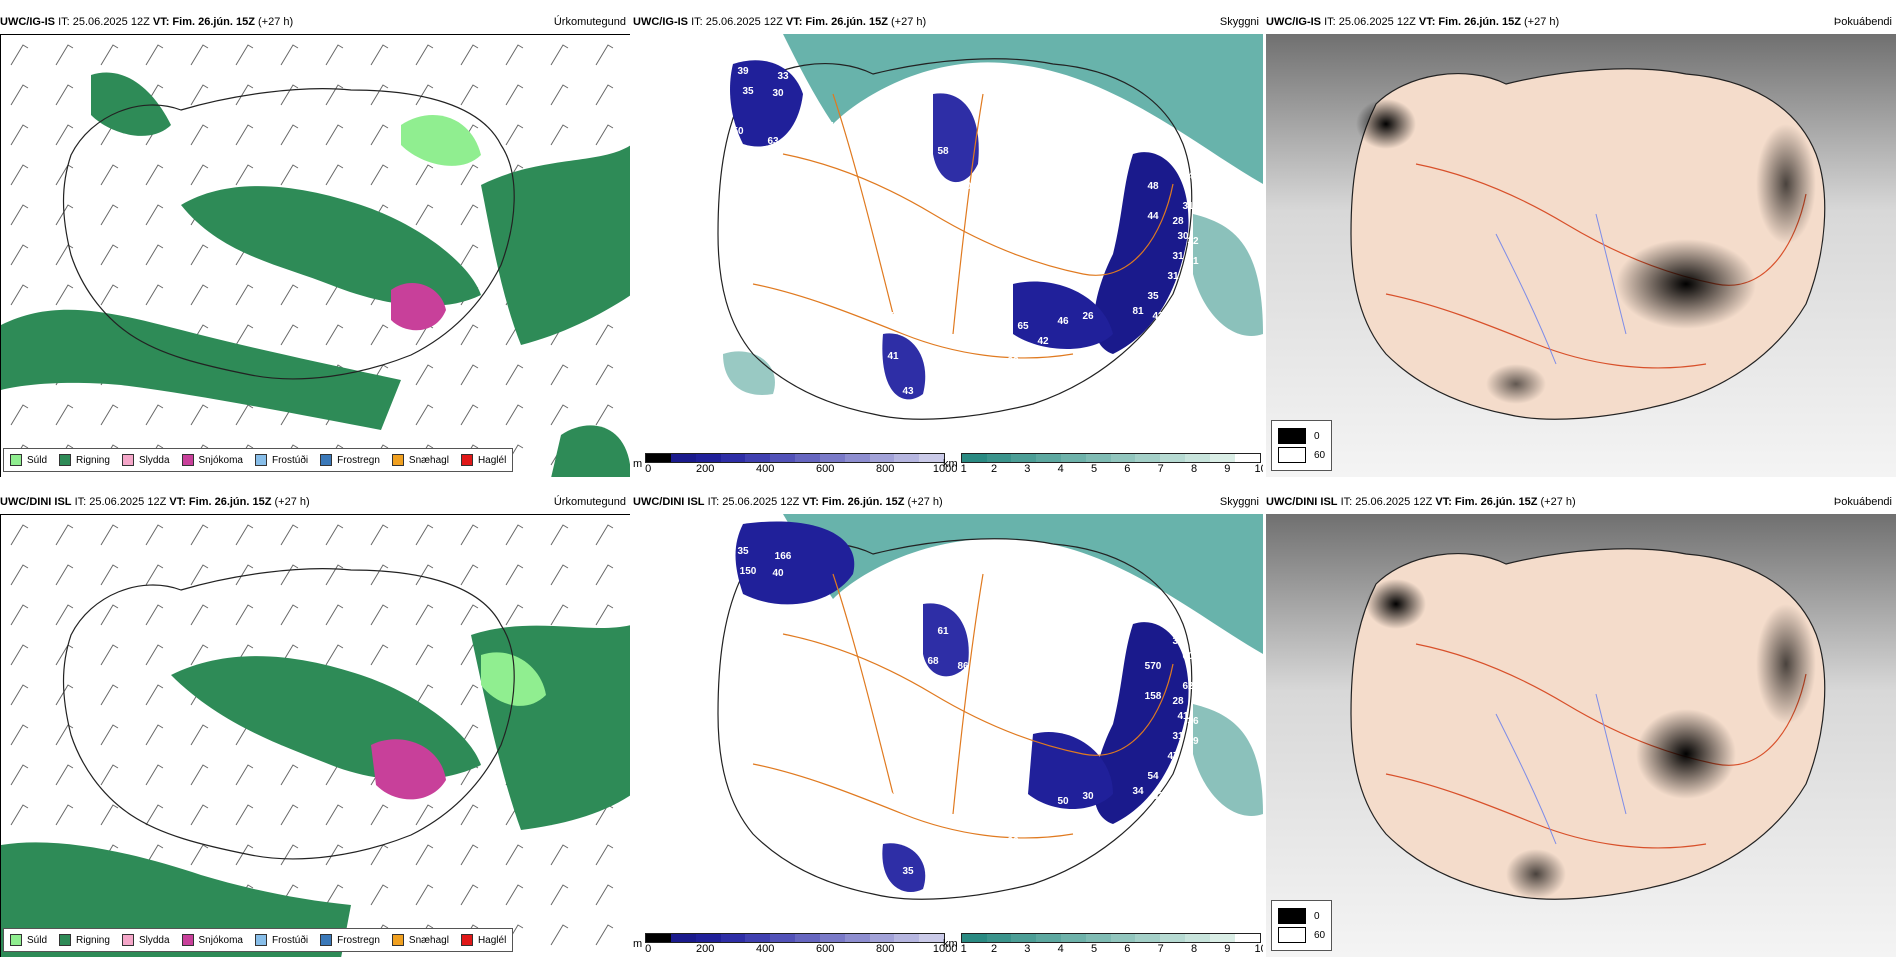 This screenshot has width=1900, height=957. I want to click on visibility-label: 89, so click(898, 301).